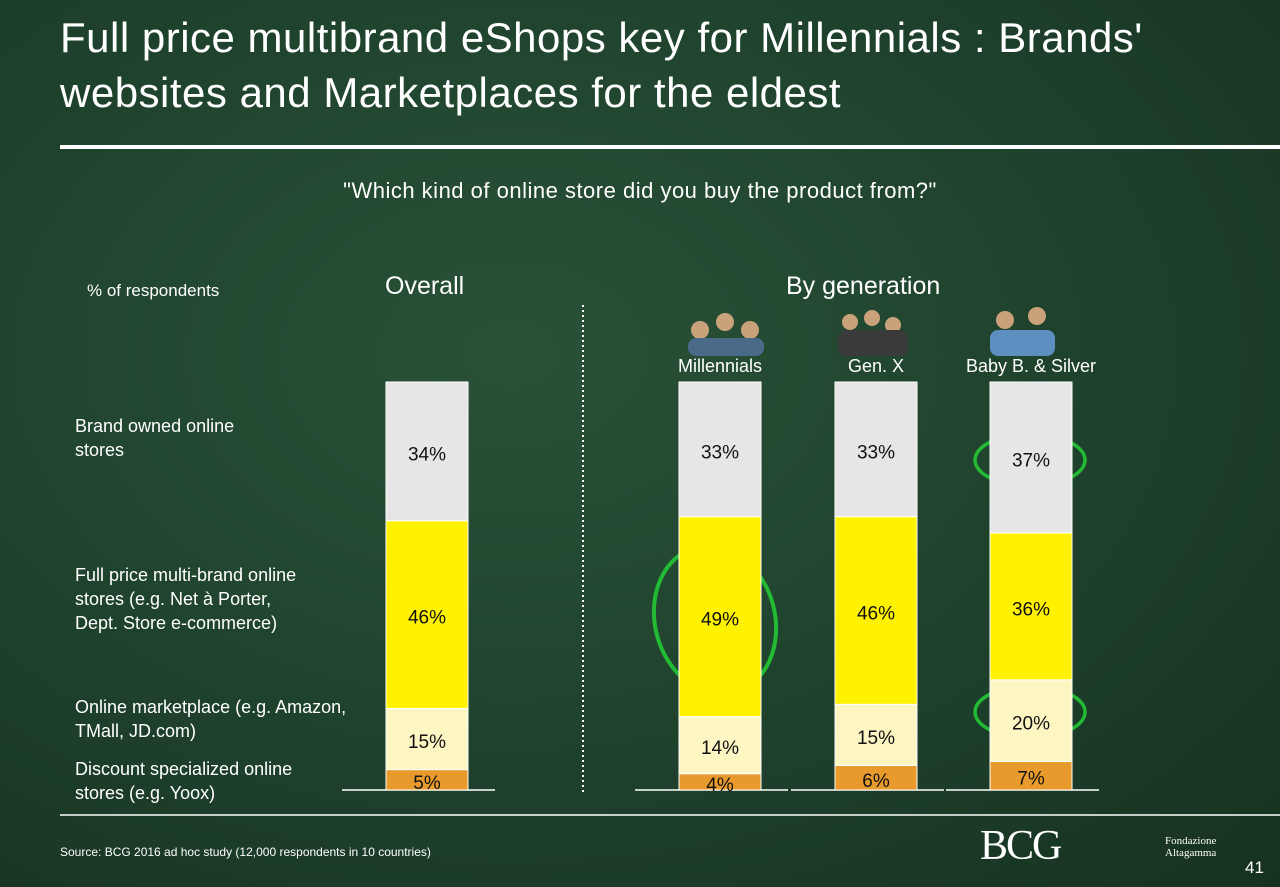  Describe the element at coordinates (1031, 609) in the screenshot. I see `data-label: 36%` at that location.